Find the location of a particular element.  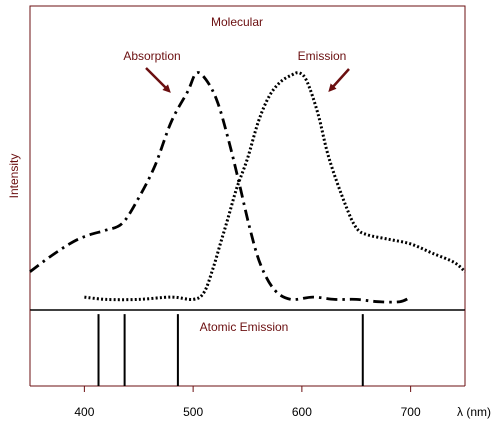

x-tick-label: 400 is located at coordinates (84, 412).